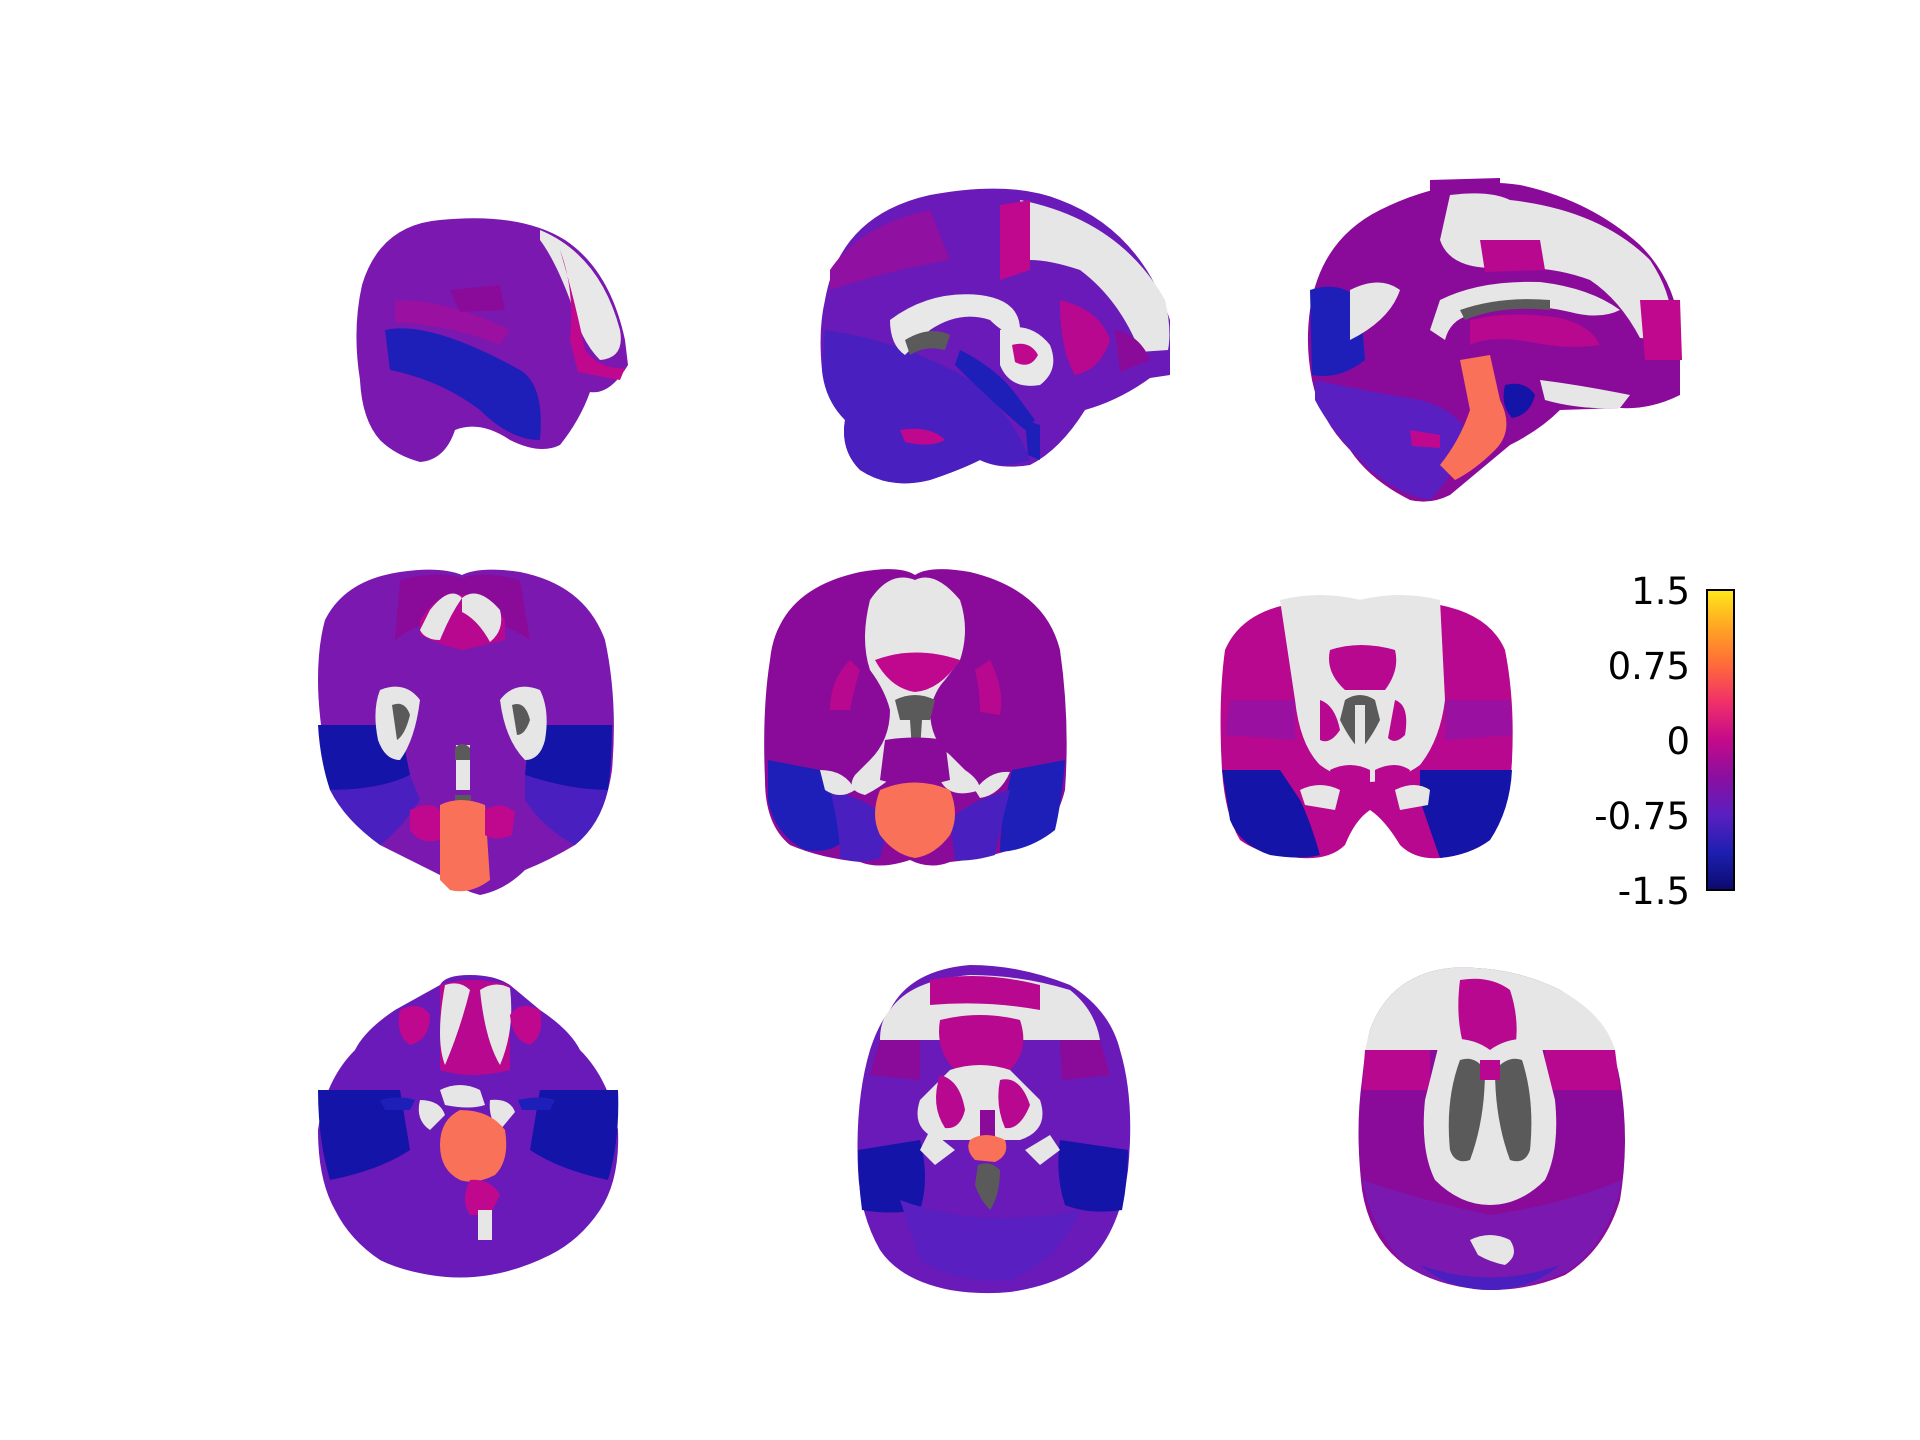  What do you see at coordinates (1678, 741) in the screenshot?
I see `colorbar-tick-zero: 0` at bounding box center [1678, 741].